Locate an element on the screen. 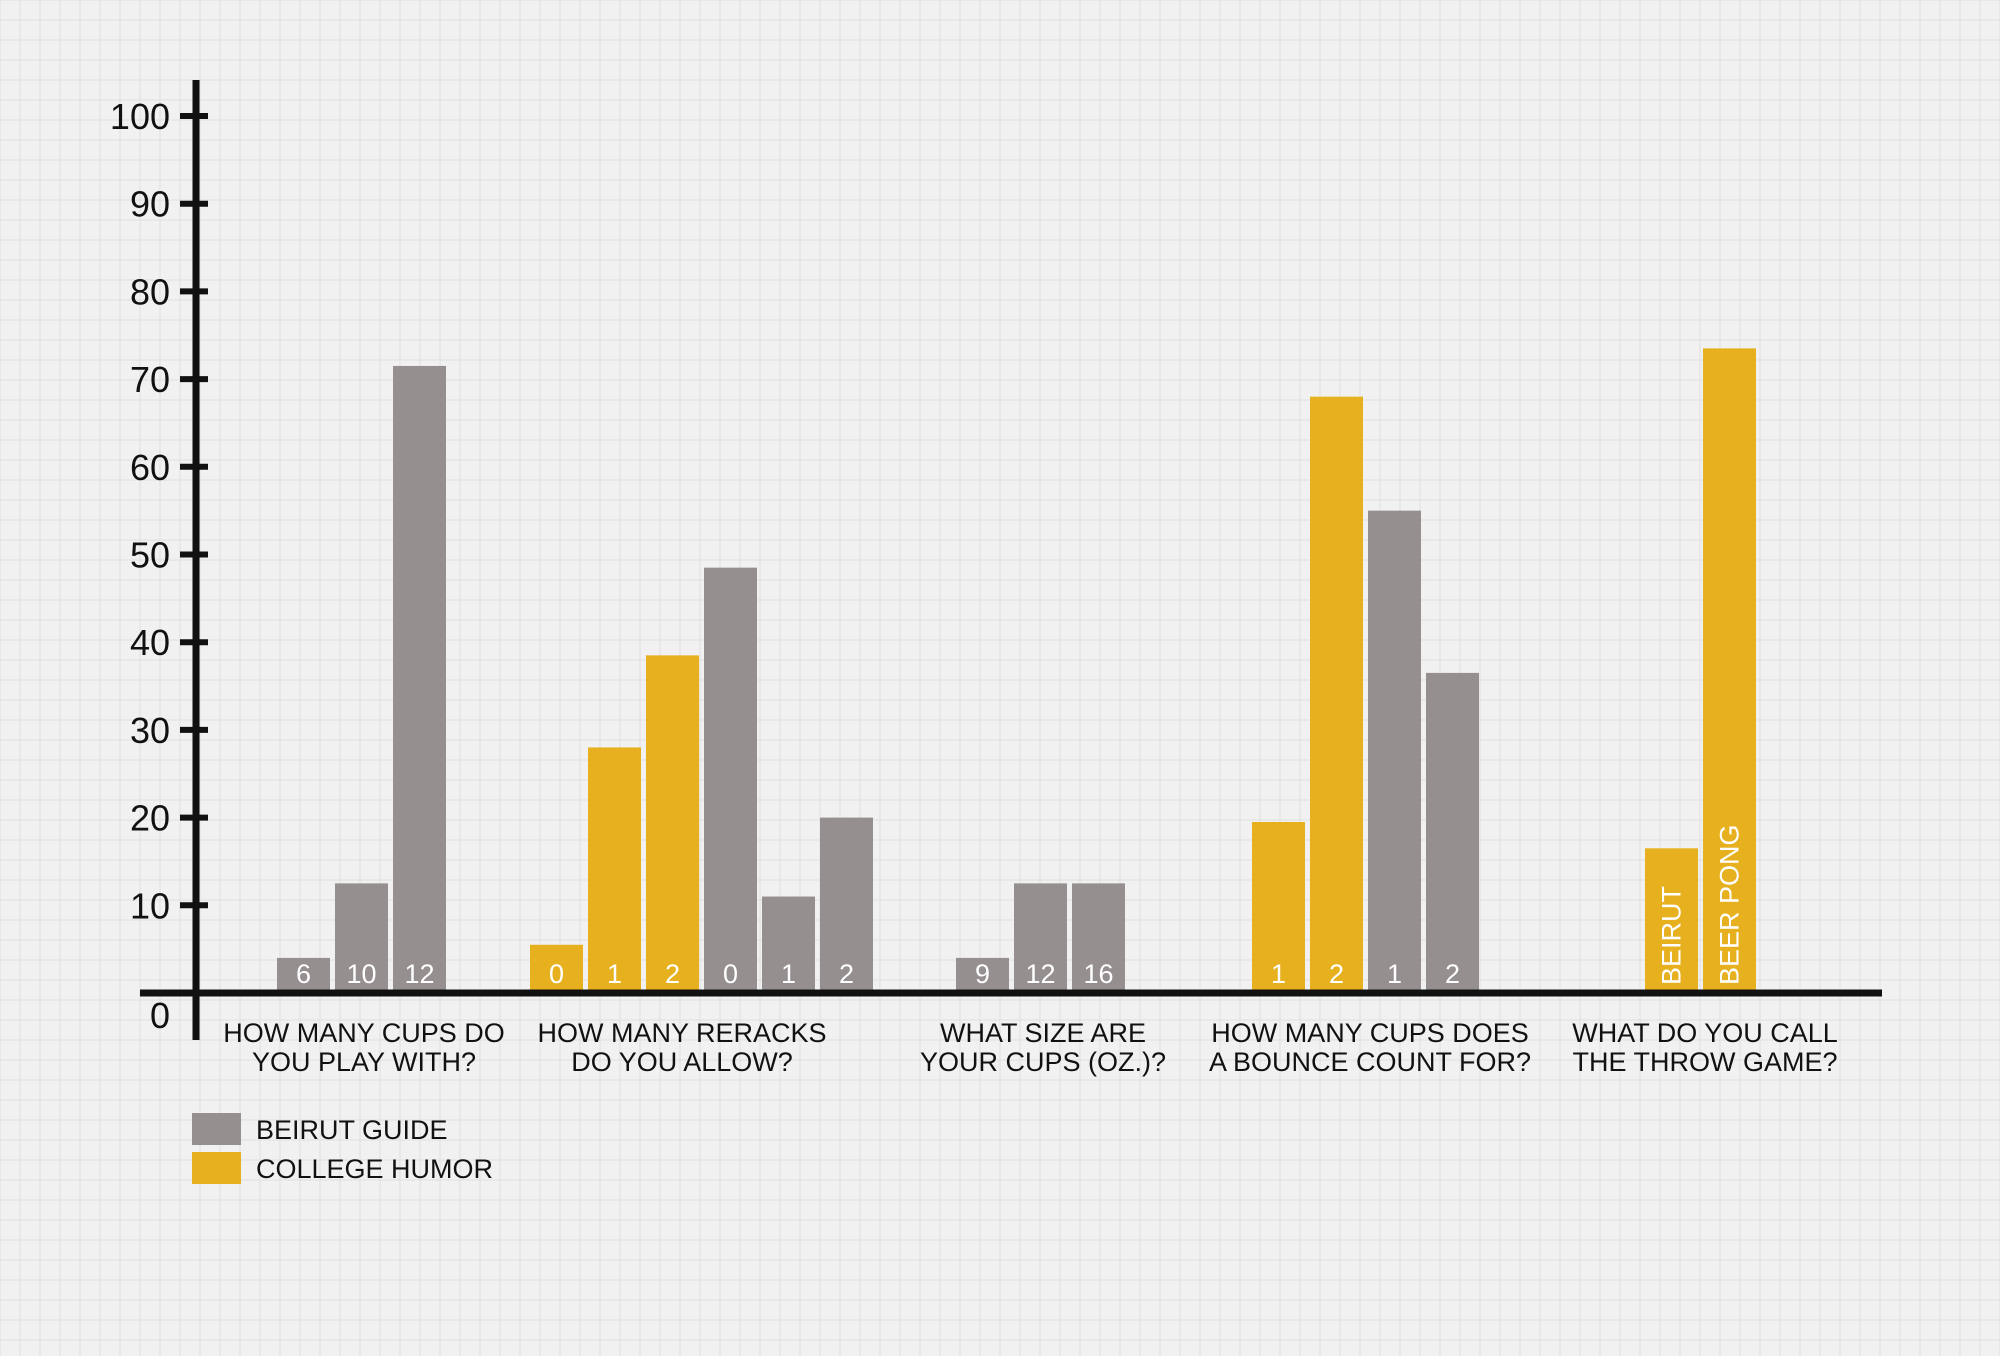  bar-value-label: 16 is located at coordinates (1098, 974).